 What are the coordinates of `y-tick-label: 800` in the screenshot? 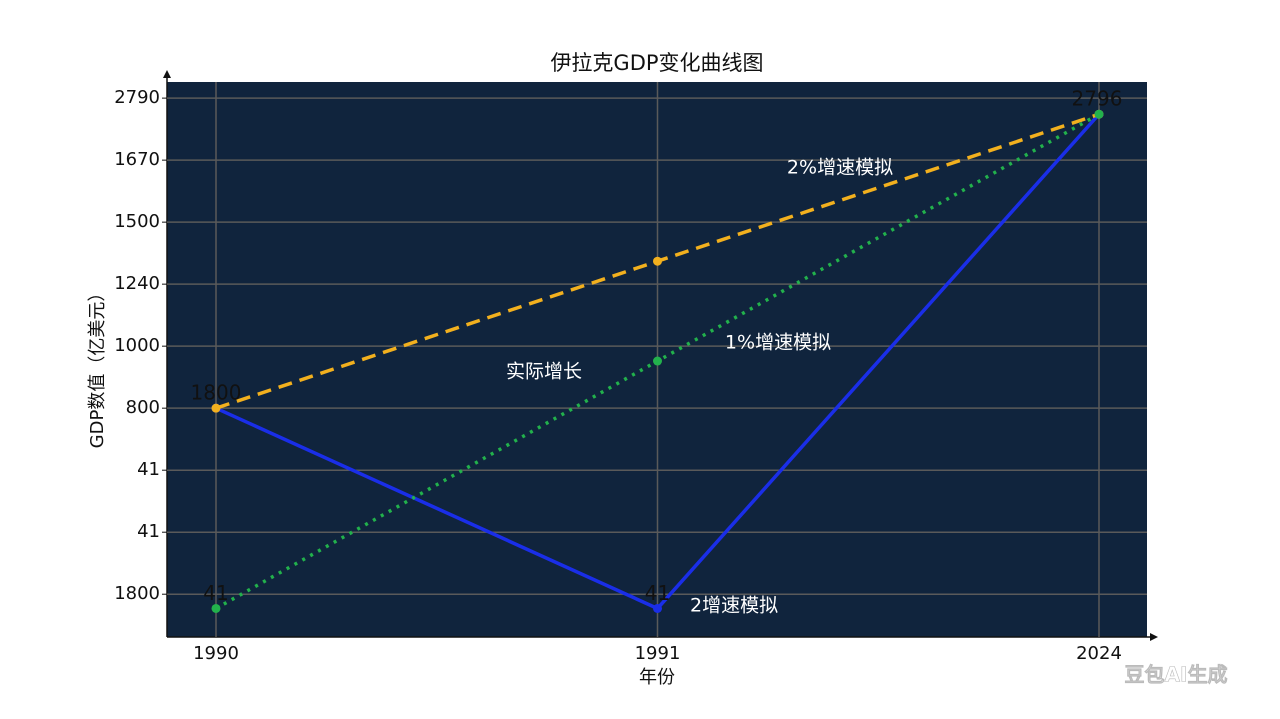 It's located at (143, 407).